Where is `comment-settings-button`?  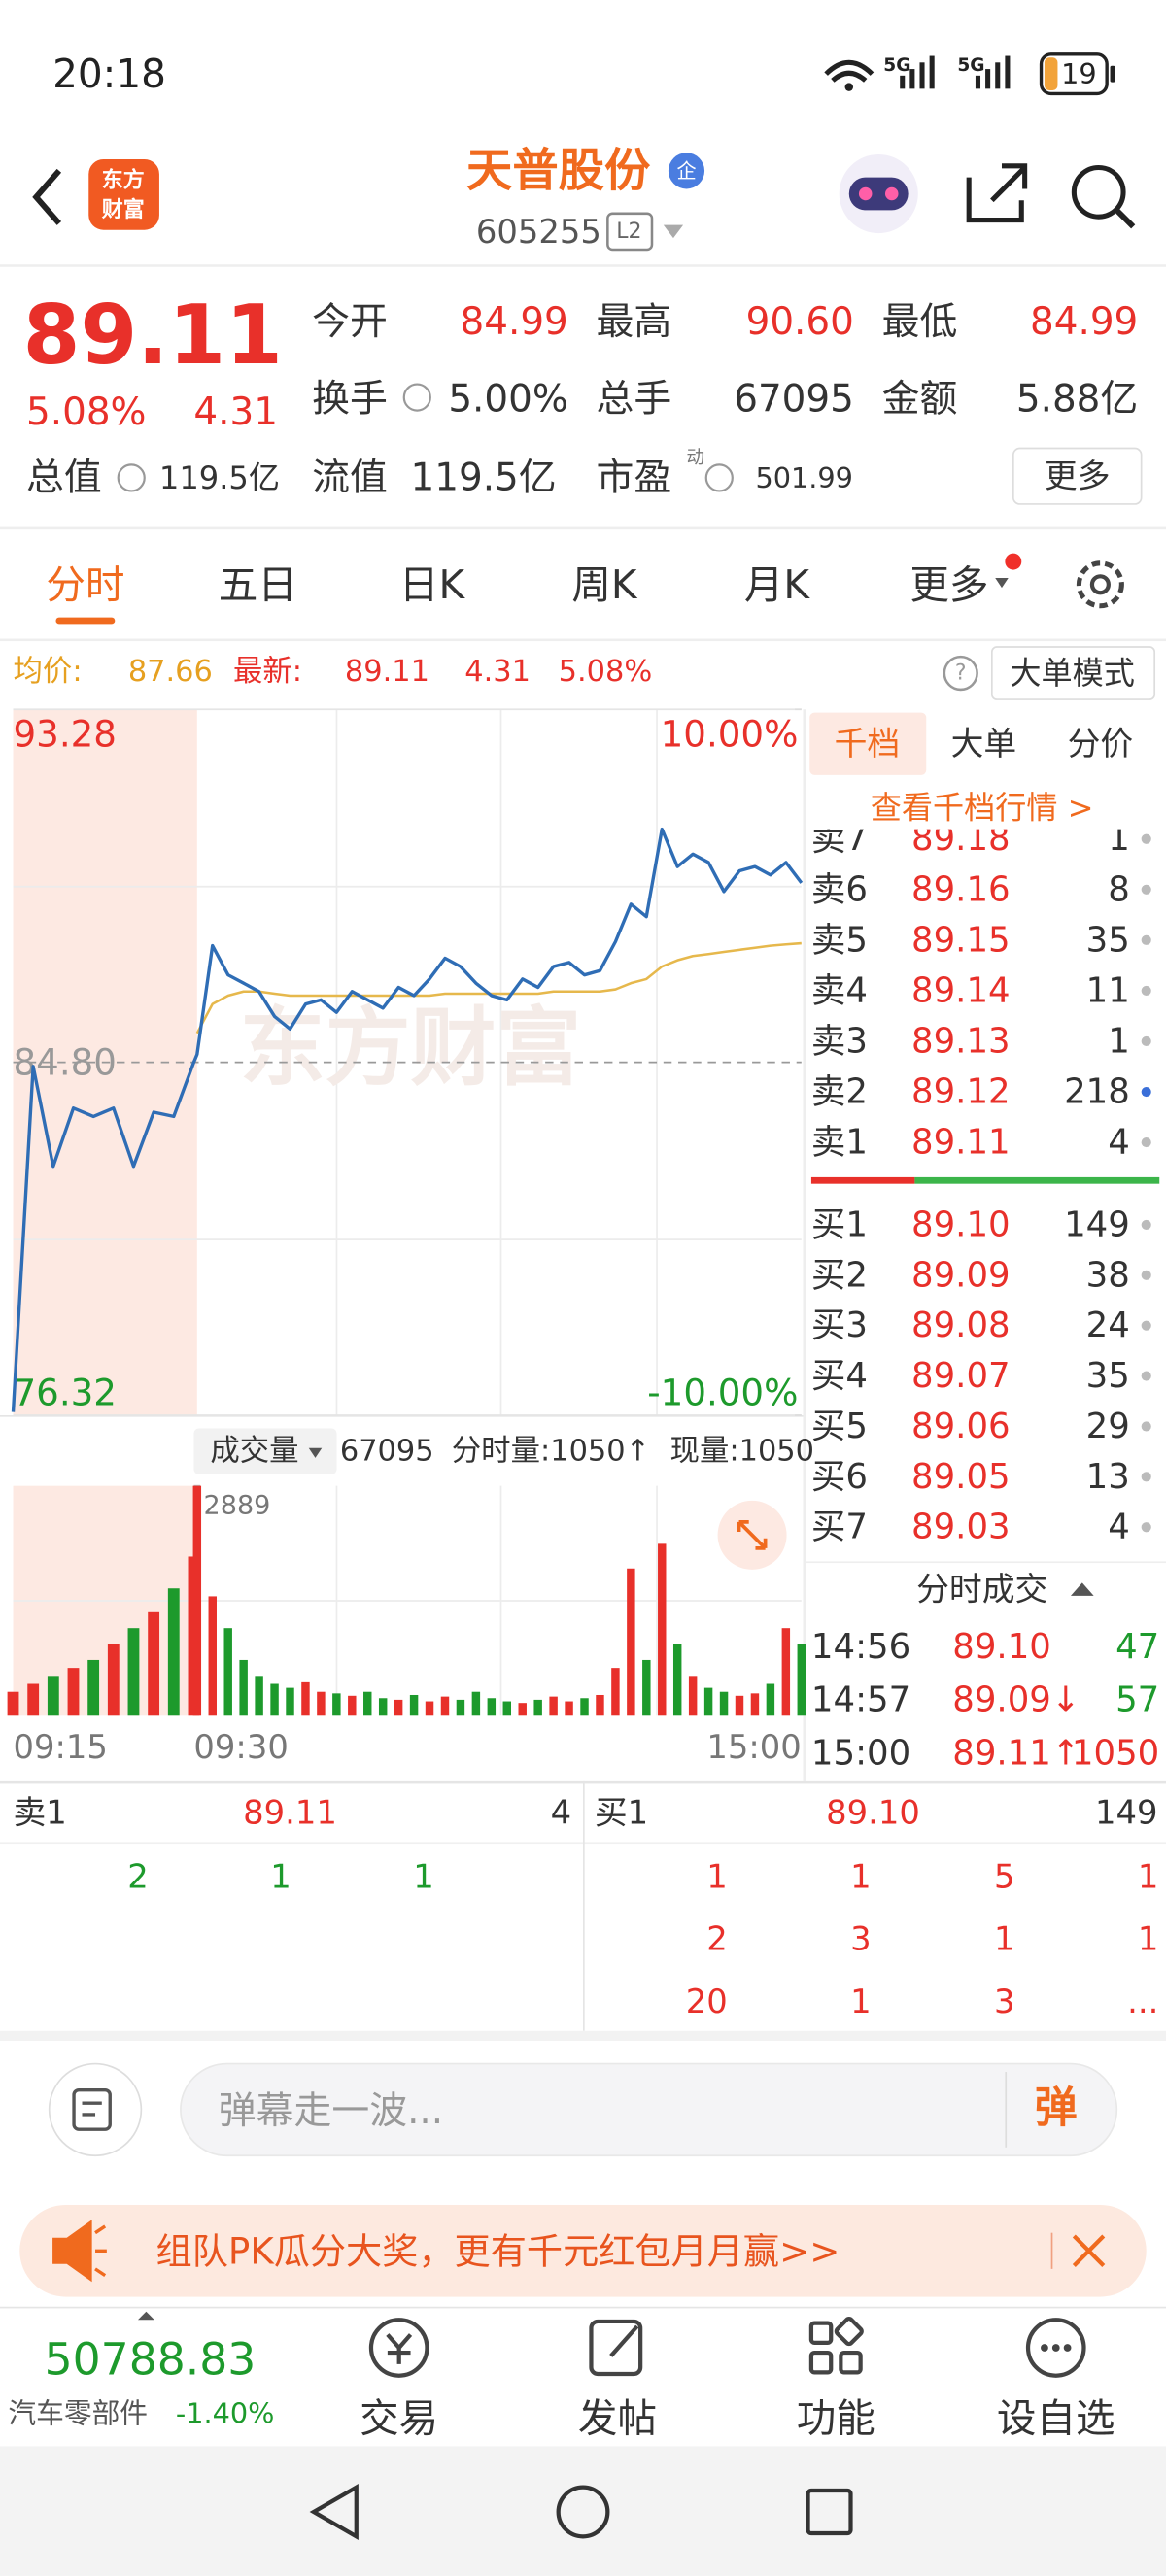 comment-settings-button is located at coordinates (95, 2109).